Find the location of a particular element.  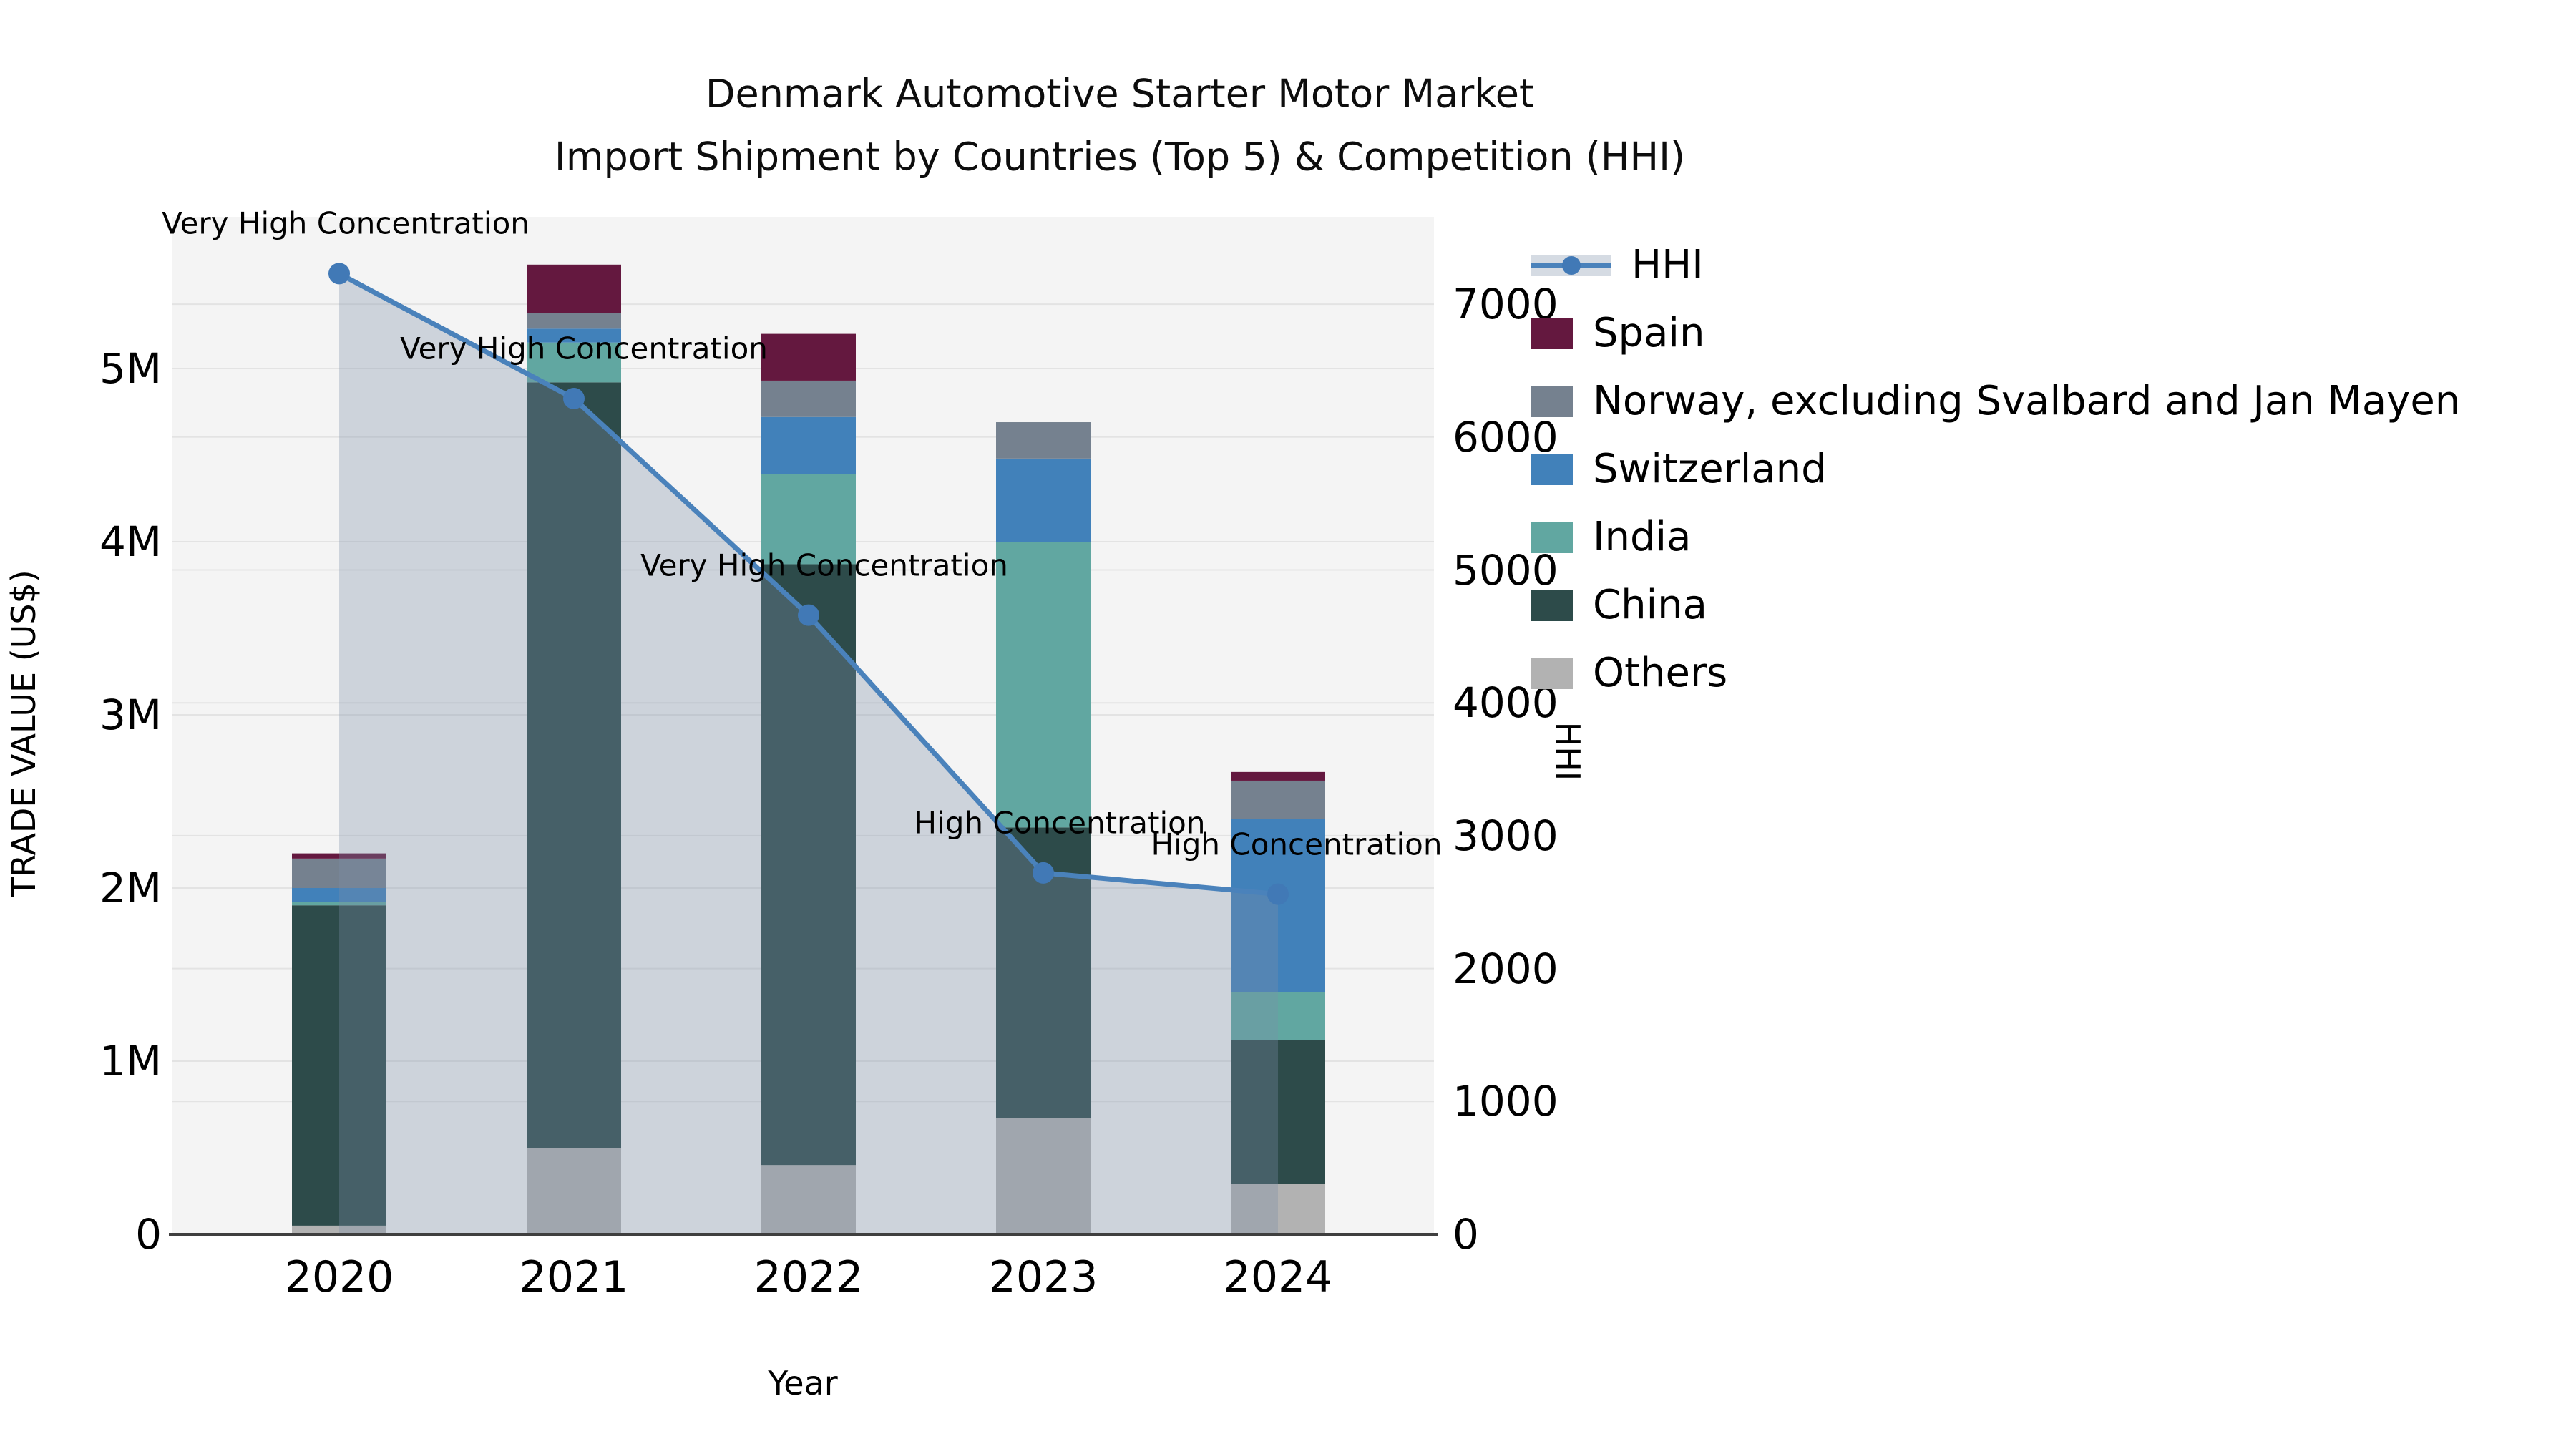

annotation-2023: High Concentration is located at coordinates (1060, 823).